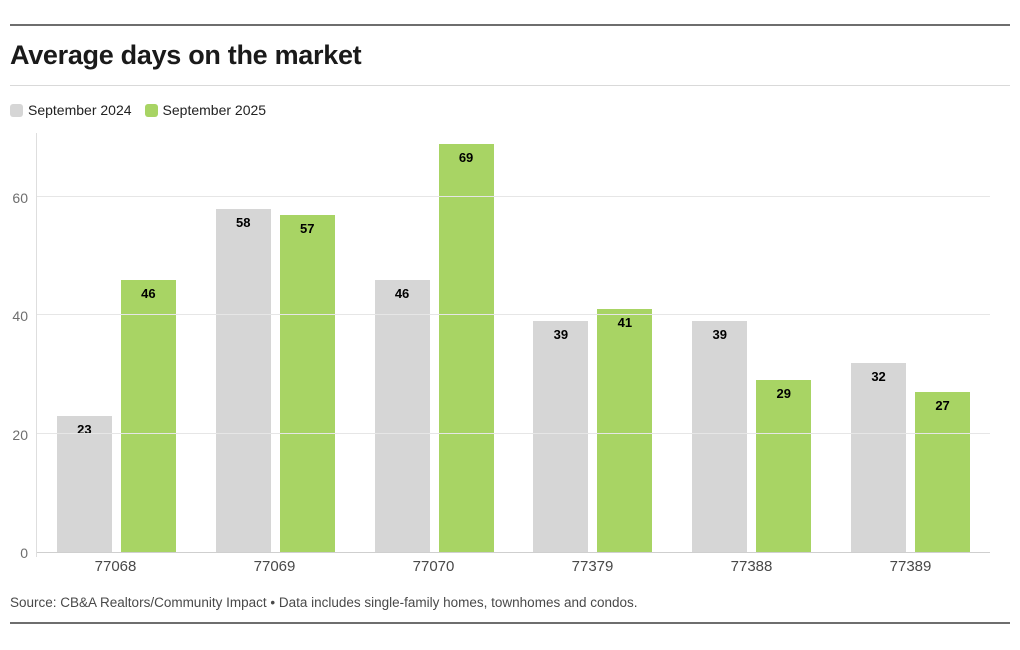 Image resolution: width=1020 pixels, height=650 pixels. Describe the element at coordinates (942, 405) in the screenshot. I see `bar-value-label: 27` at that location.